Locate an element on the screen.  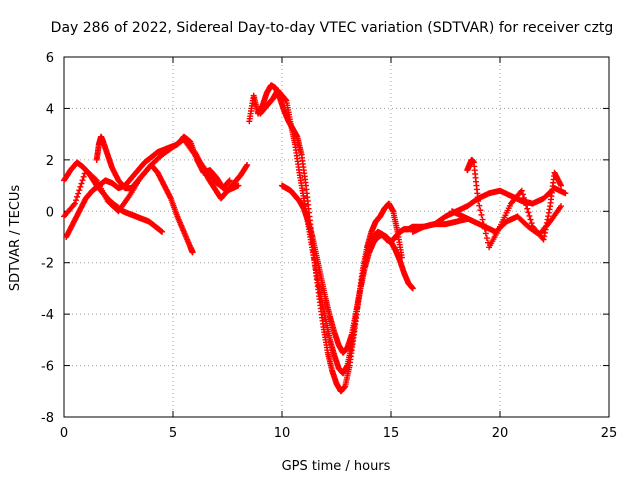
y-tick-label: 6 is located at coordinates (50, 58).